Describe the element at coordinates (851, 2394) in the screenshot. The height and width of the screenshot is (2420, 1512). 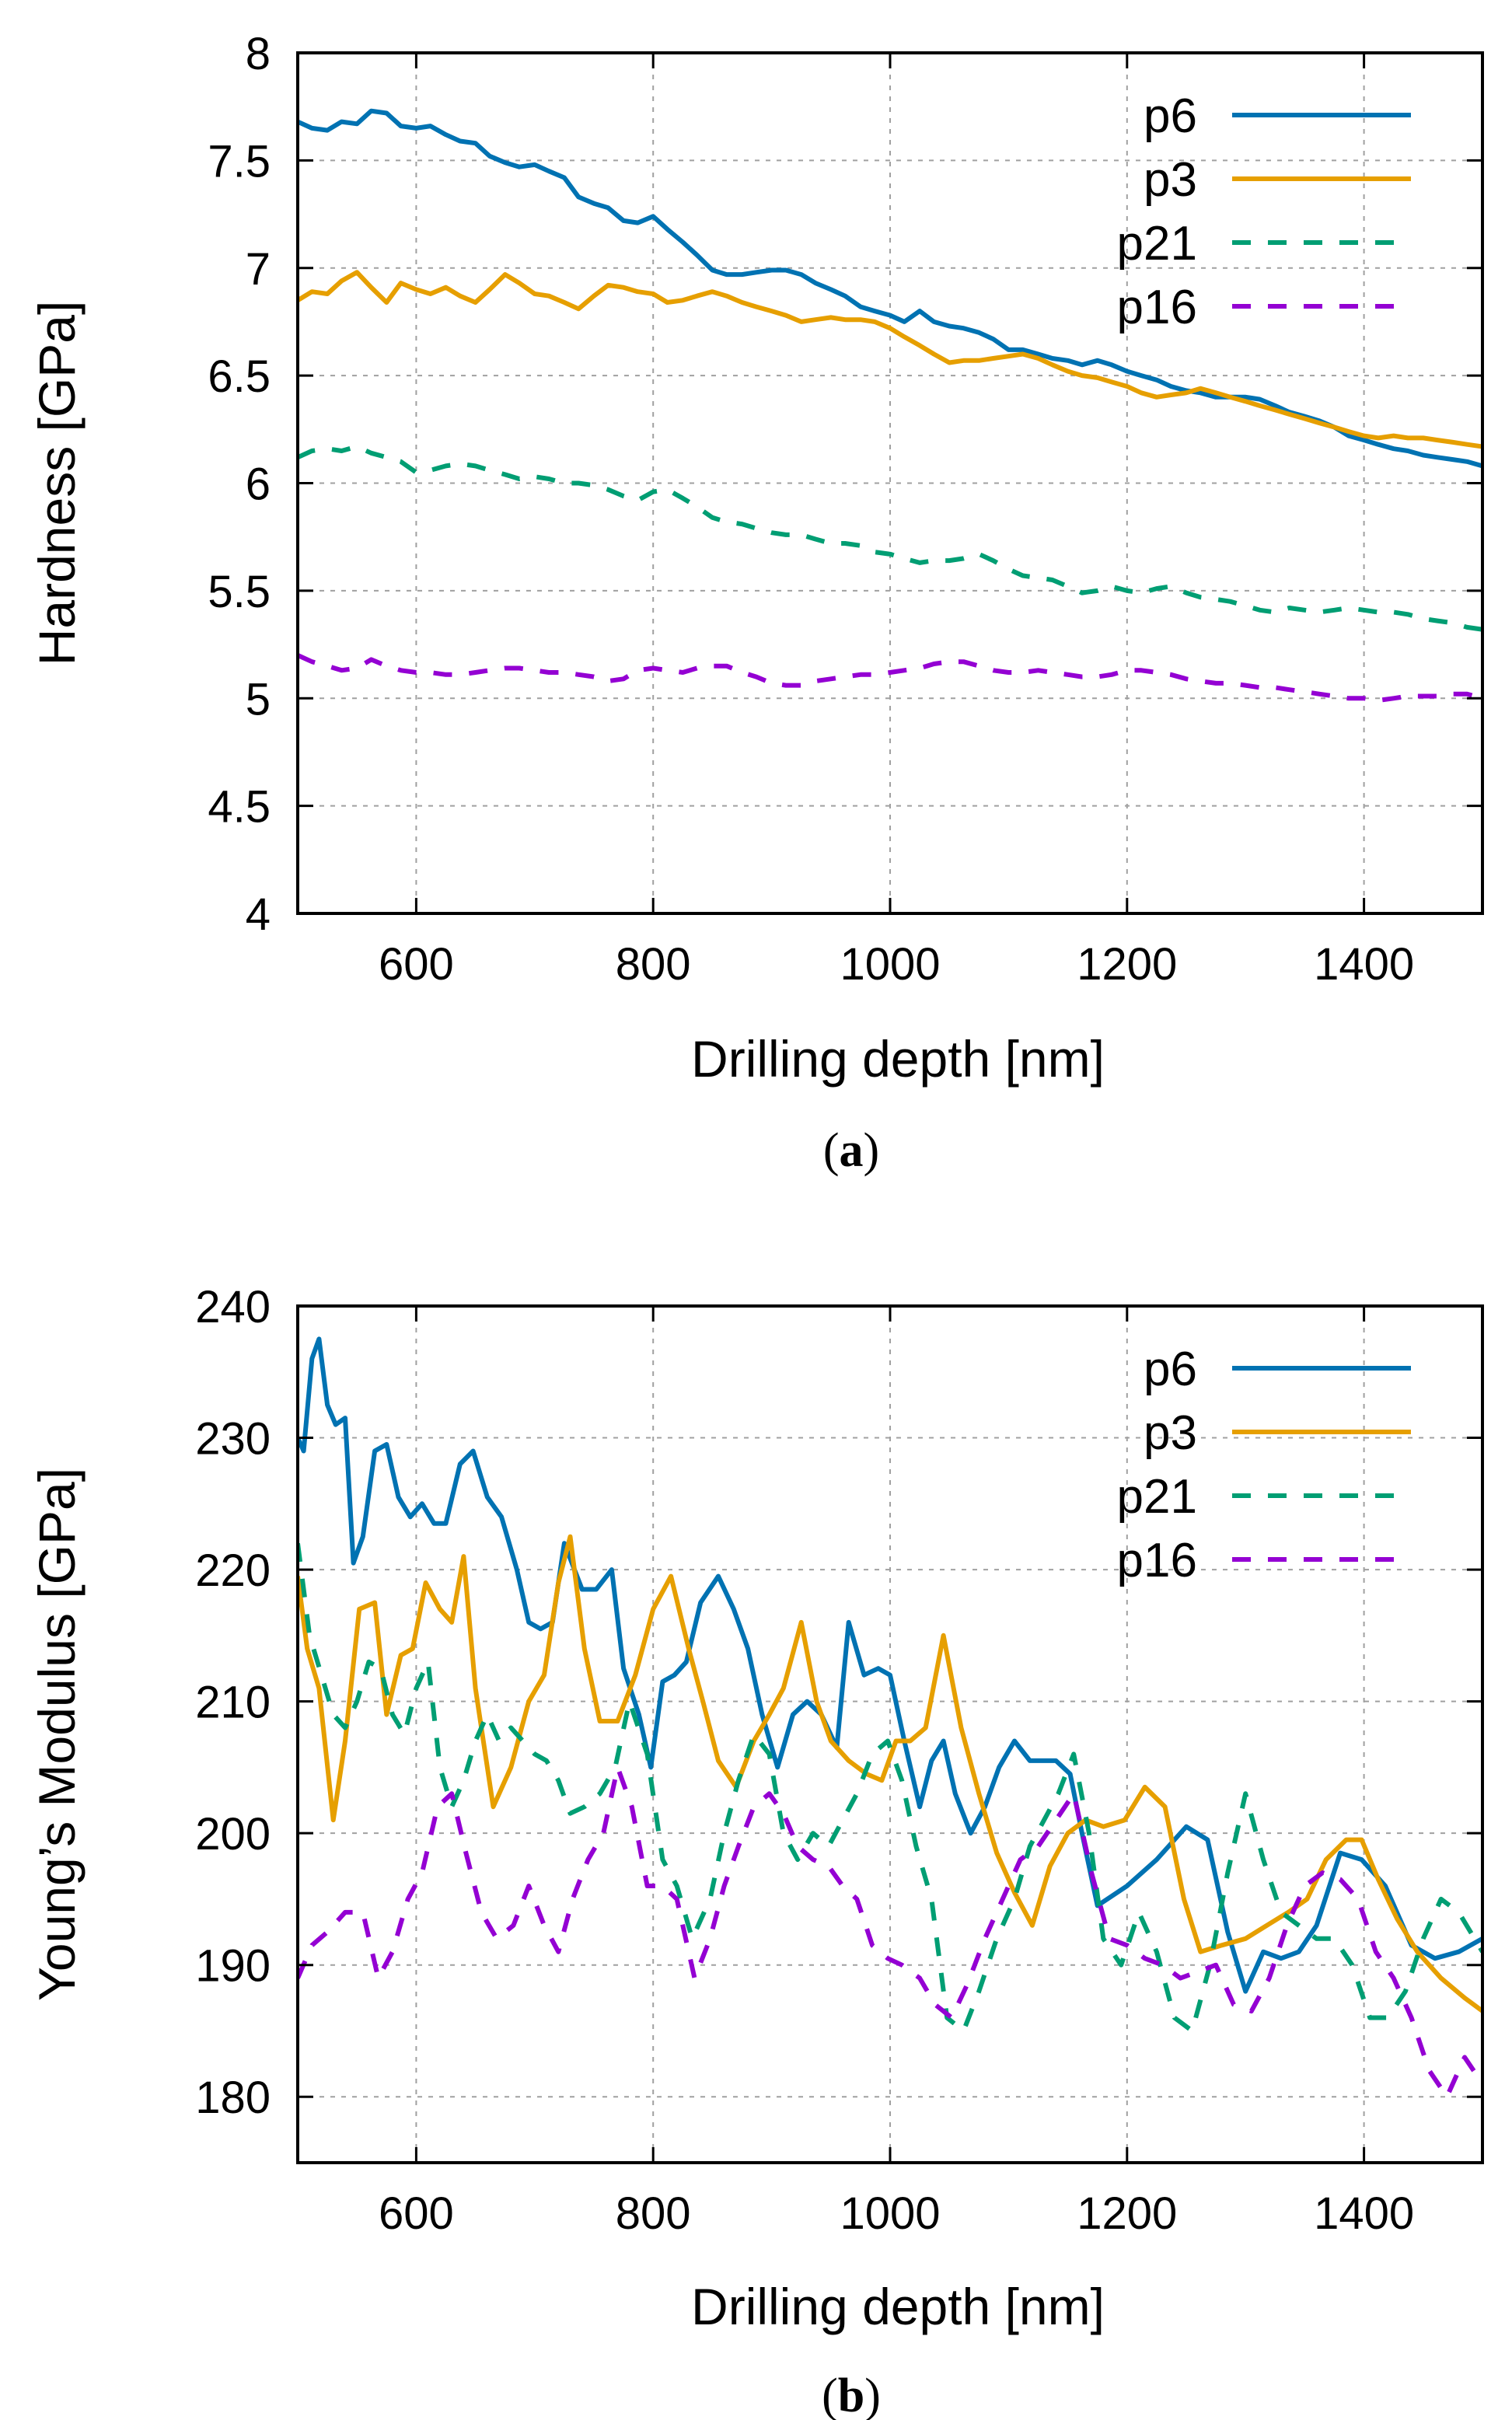
I see `panel-caption: (b)` at that location.